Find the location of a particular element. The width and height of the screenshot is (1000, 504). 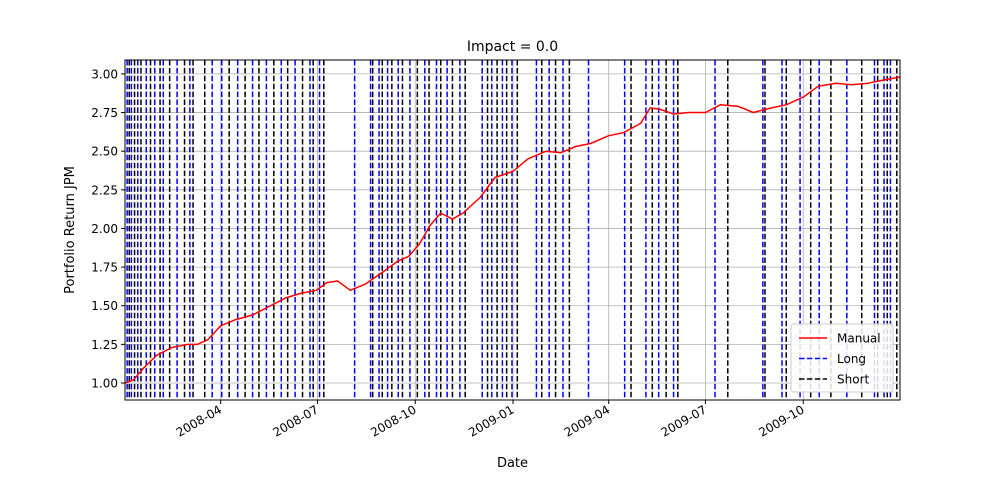

y-tick-label: 1.75 is located at coordinates (104, 268).